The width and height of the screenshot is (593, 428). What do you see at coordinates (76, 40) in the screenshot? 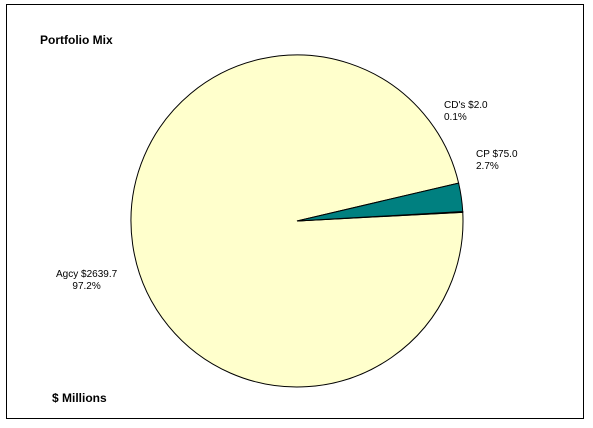
I see `chart-title: Portfolio Mix` at bounding box center [76, 40].